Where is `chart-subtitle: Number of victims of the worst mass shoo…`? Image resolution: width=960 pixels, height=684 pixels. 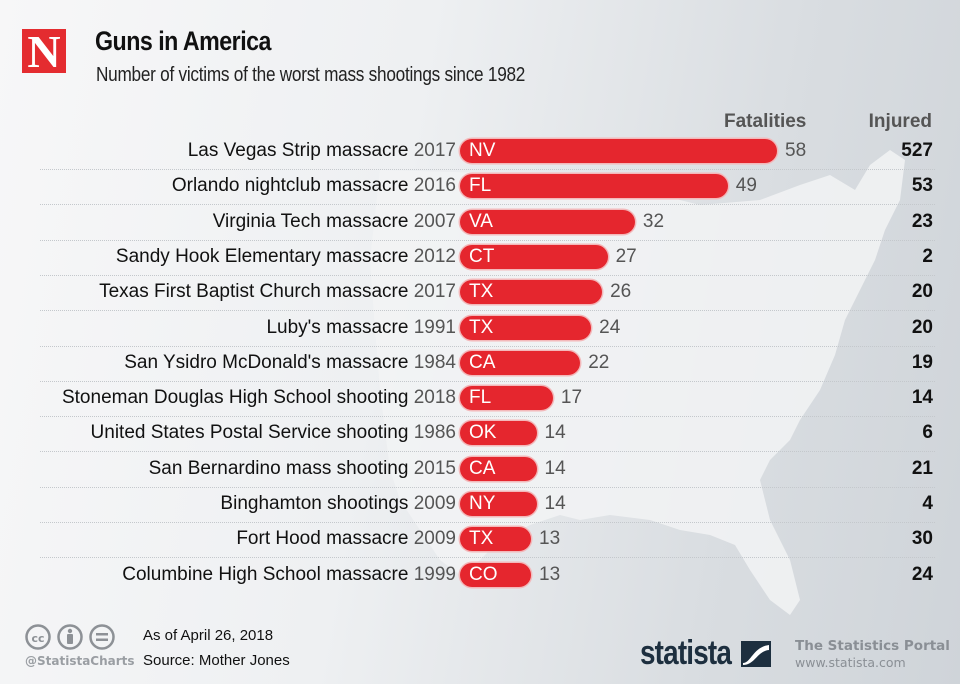 chart-subtitle: Number of victims of the worst mass shoo… is located at coordinates (311, 75).